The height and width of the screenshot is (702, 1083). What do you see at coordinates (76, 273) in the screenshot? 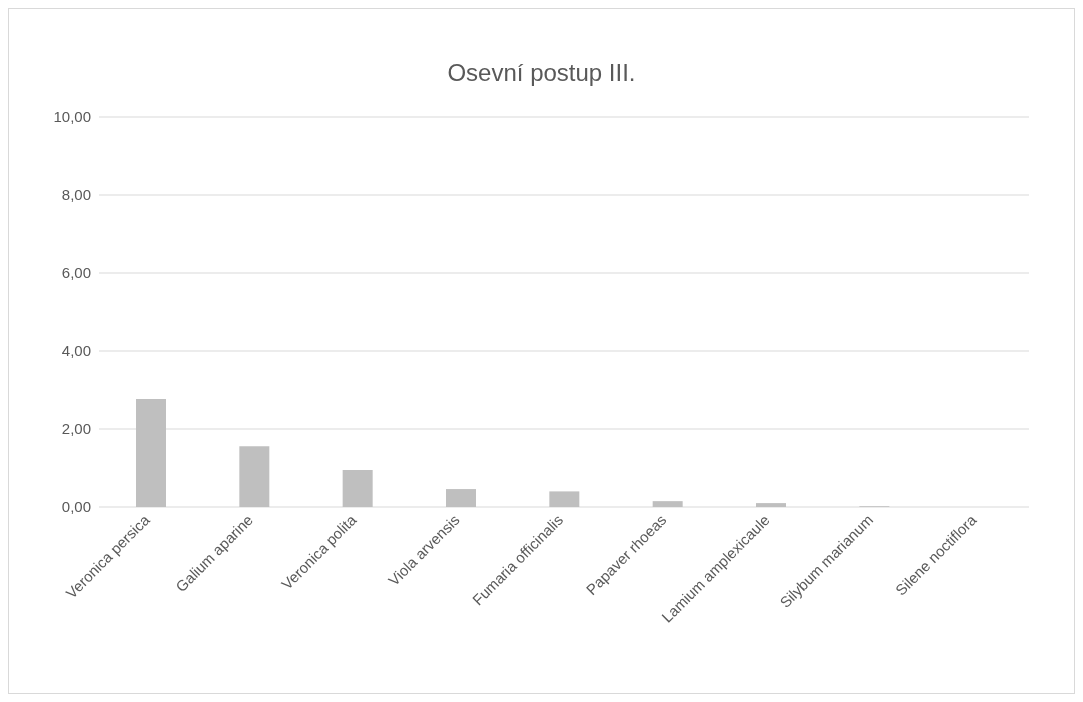
I see `y-tick-label: 6,00` at bounding box center [76, 273].